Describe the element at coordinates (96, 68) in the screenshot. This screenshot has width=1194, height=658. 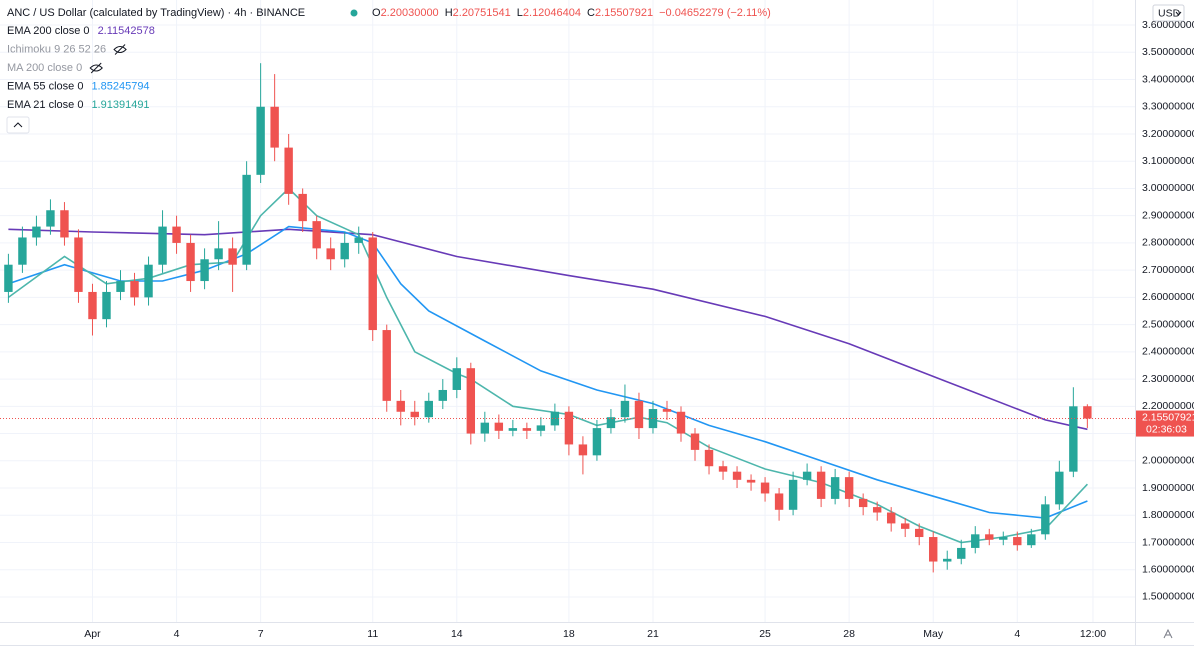
I see `hidden-eye-icon` at that location.